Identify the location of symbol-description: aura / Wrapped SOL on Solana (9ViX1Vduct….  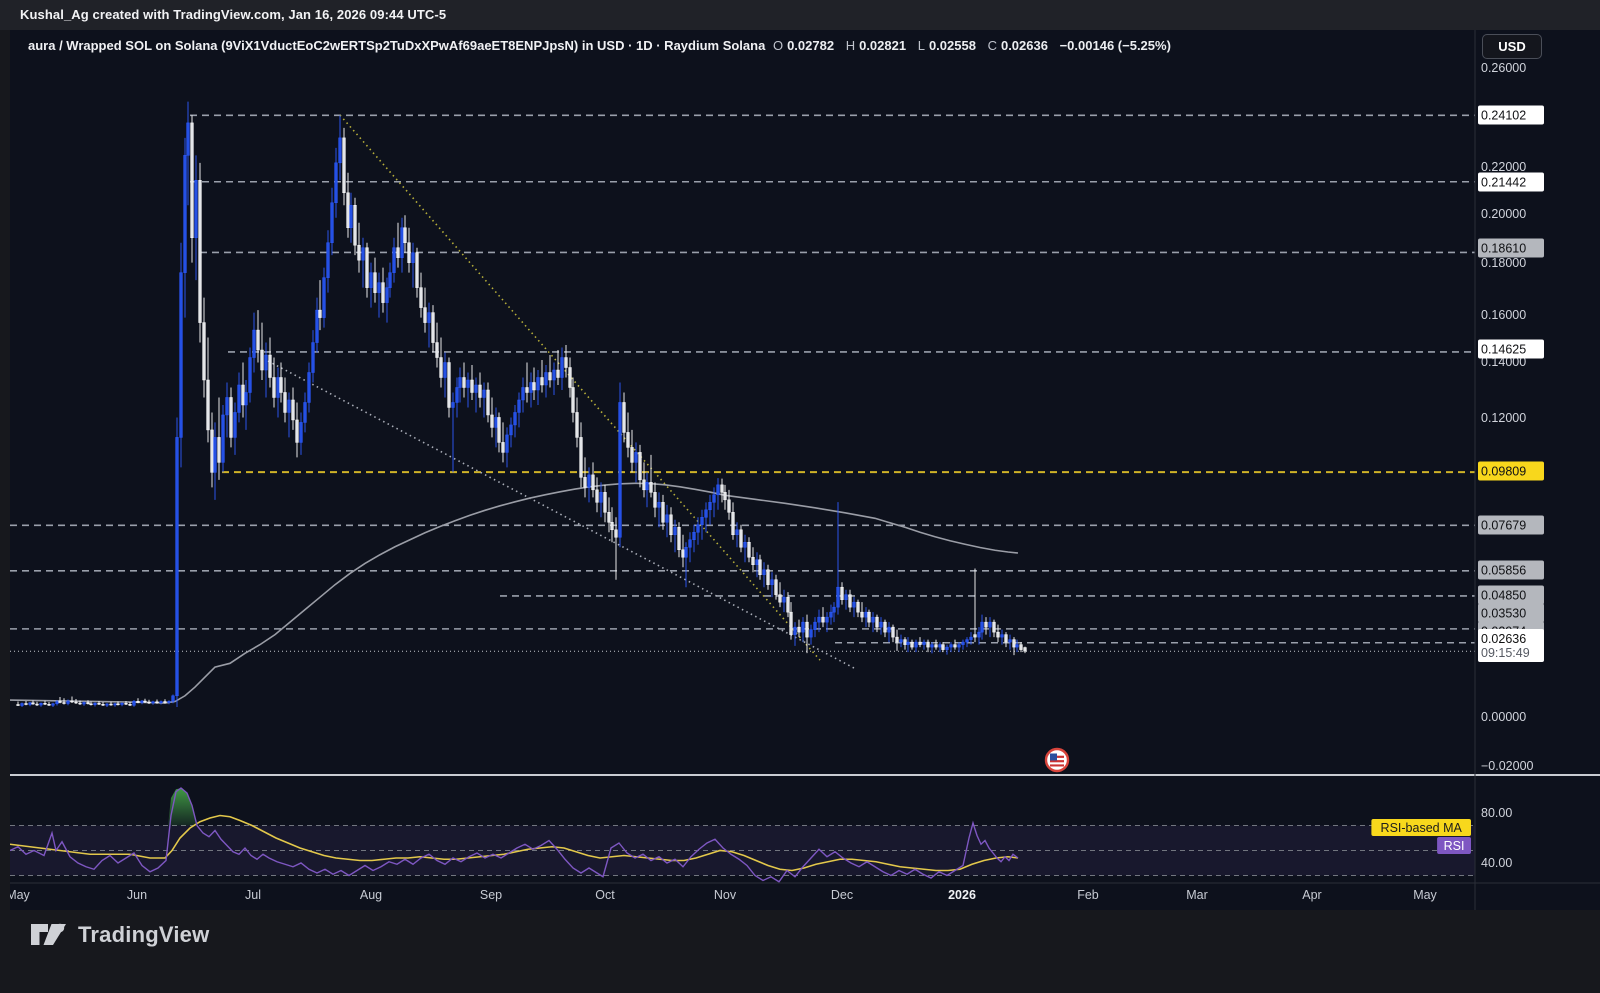
(397, 45).